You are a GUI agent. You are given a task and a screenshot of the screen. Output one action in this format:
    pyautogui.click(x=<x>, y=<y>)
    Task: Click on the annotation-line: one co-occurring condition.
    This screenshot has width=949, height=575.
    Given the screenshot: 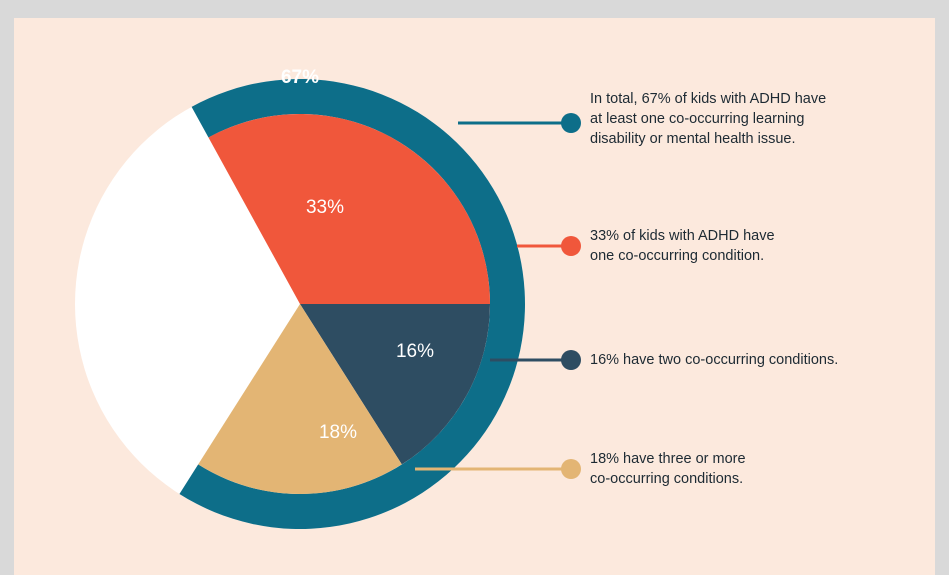 What is the action you would take?
    pyautogui.click(x=677, y=256)
    